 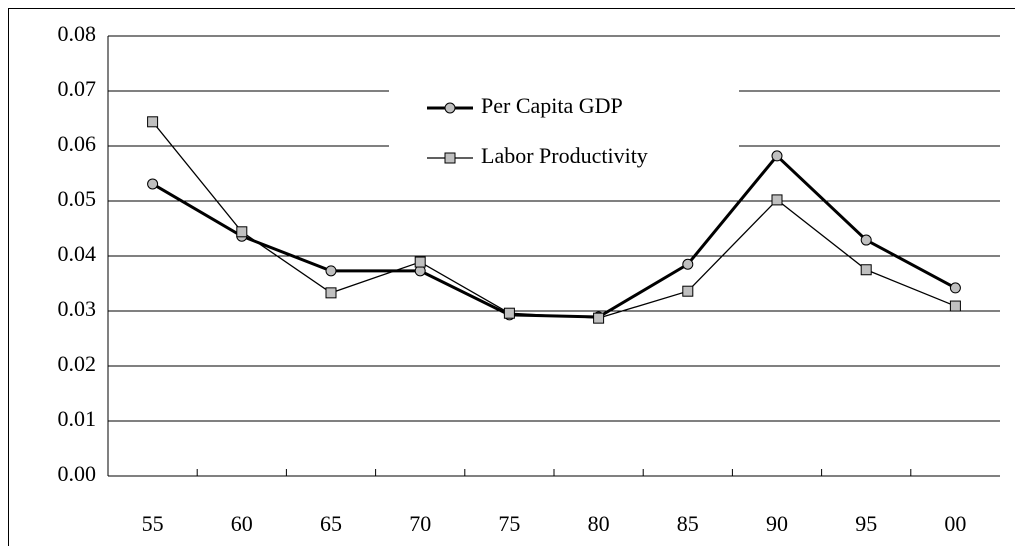 I want to click on x-tick-label: 70, so click(x=420, y=523).